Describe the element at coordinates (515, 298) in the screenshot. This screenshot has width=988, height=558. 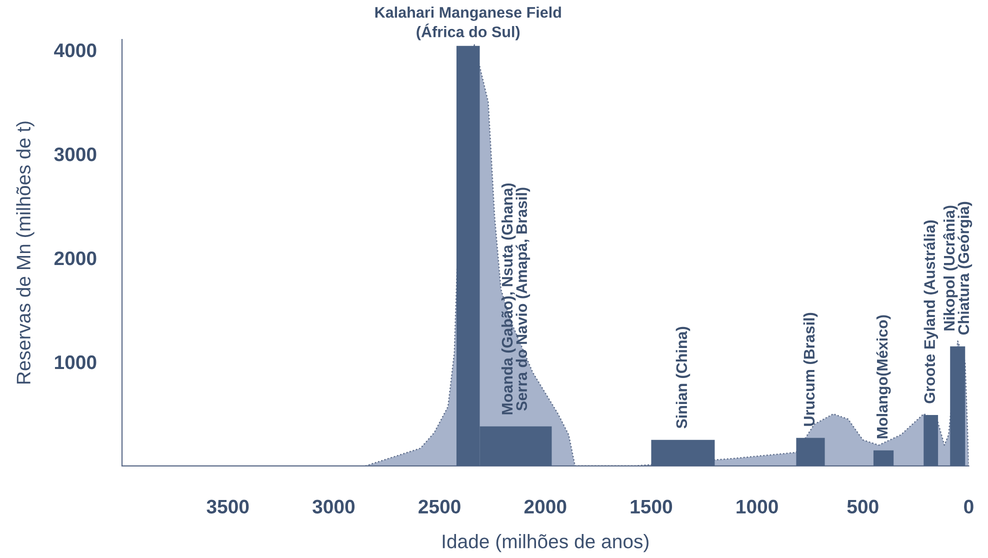
I see `annotation: Moanda (Gabão), Nsuta (Ghana) Serra do Navio (Amapá, Brasil)` at that location.